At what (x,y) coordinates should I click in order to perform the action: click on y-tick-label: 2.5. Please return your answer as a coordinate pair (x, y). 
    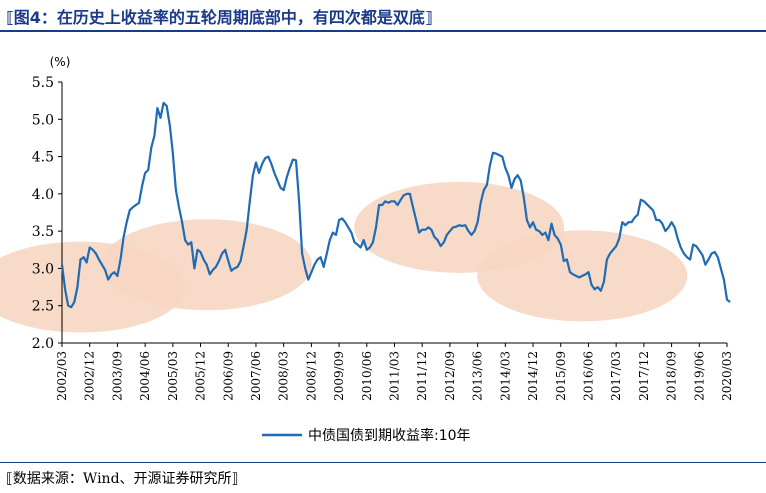
    Looking at the image, I should click on (43, 307).